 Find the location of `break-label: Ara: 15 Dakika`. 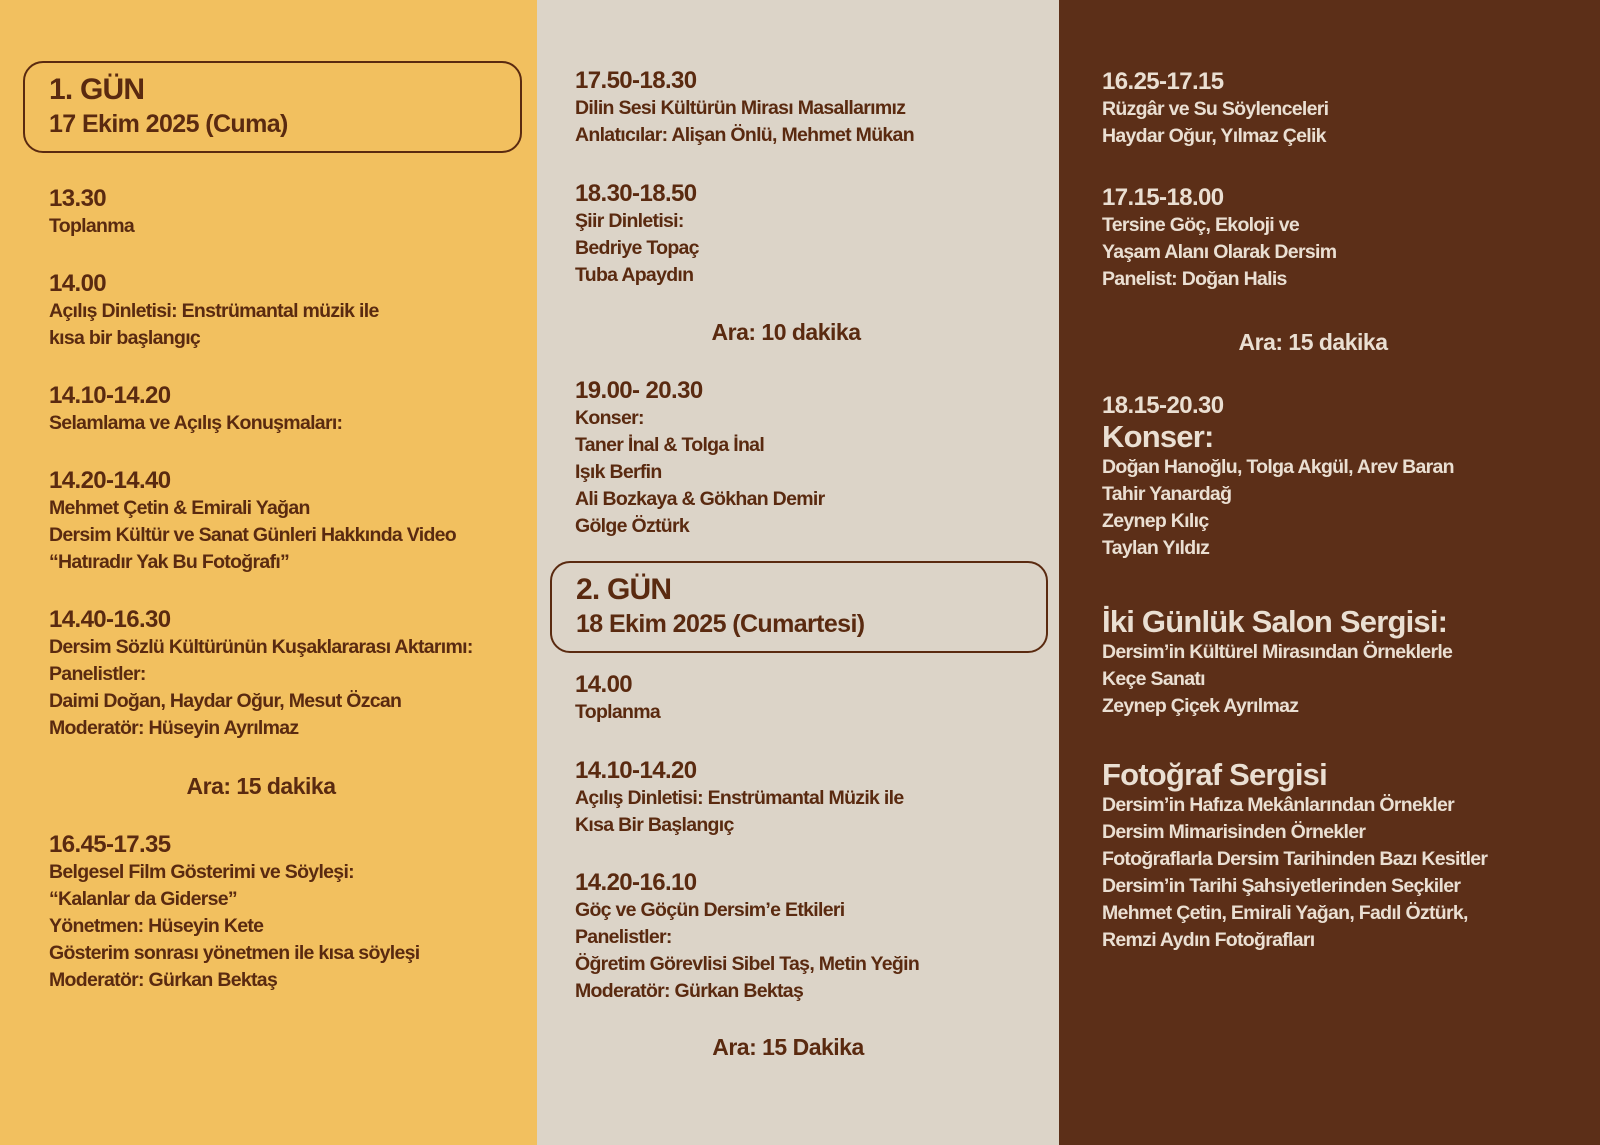

break-label: Ara: 15 Dakika is located at coordinates (788, 1047).